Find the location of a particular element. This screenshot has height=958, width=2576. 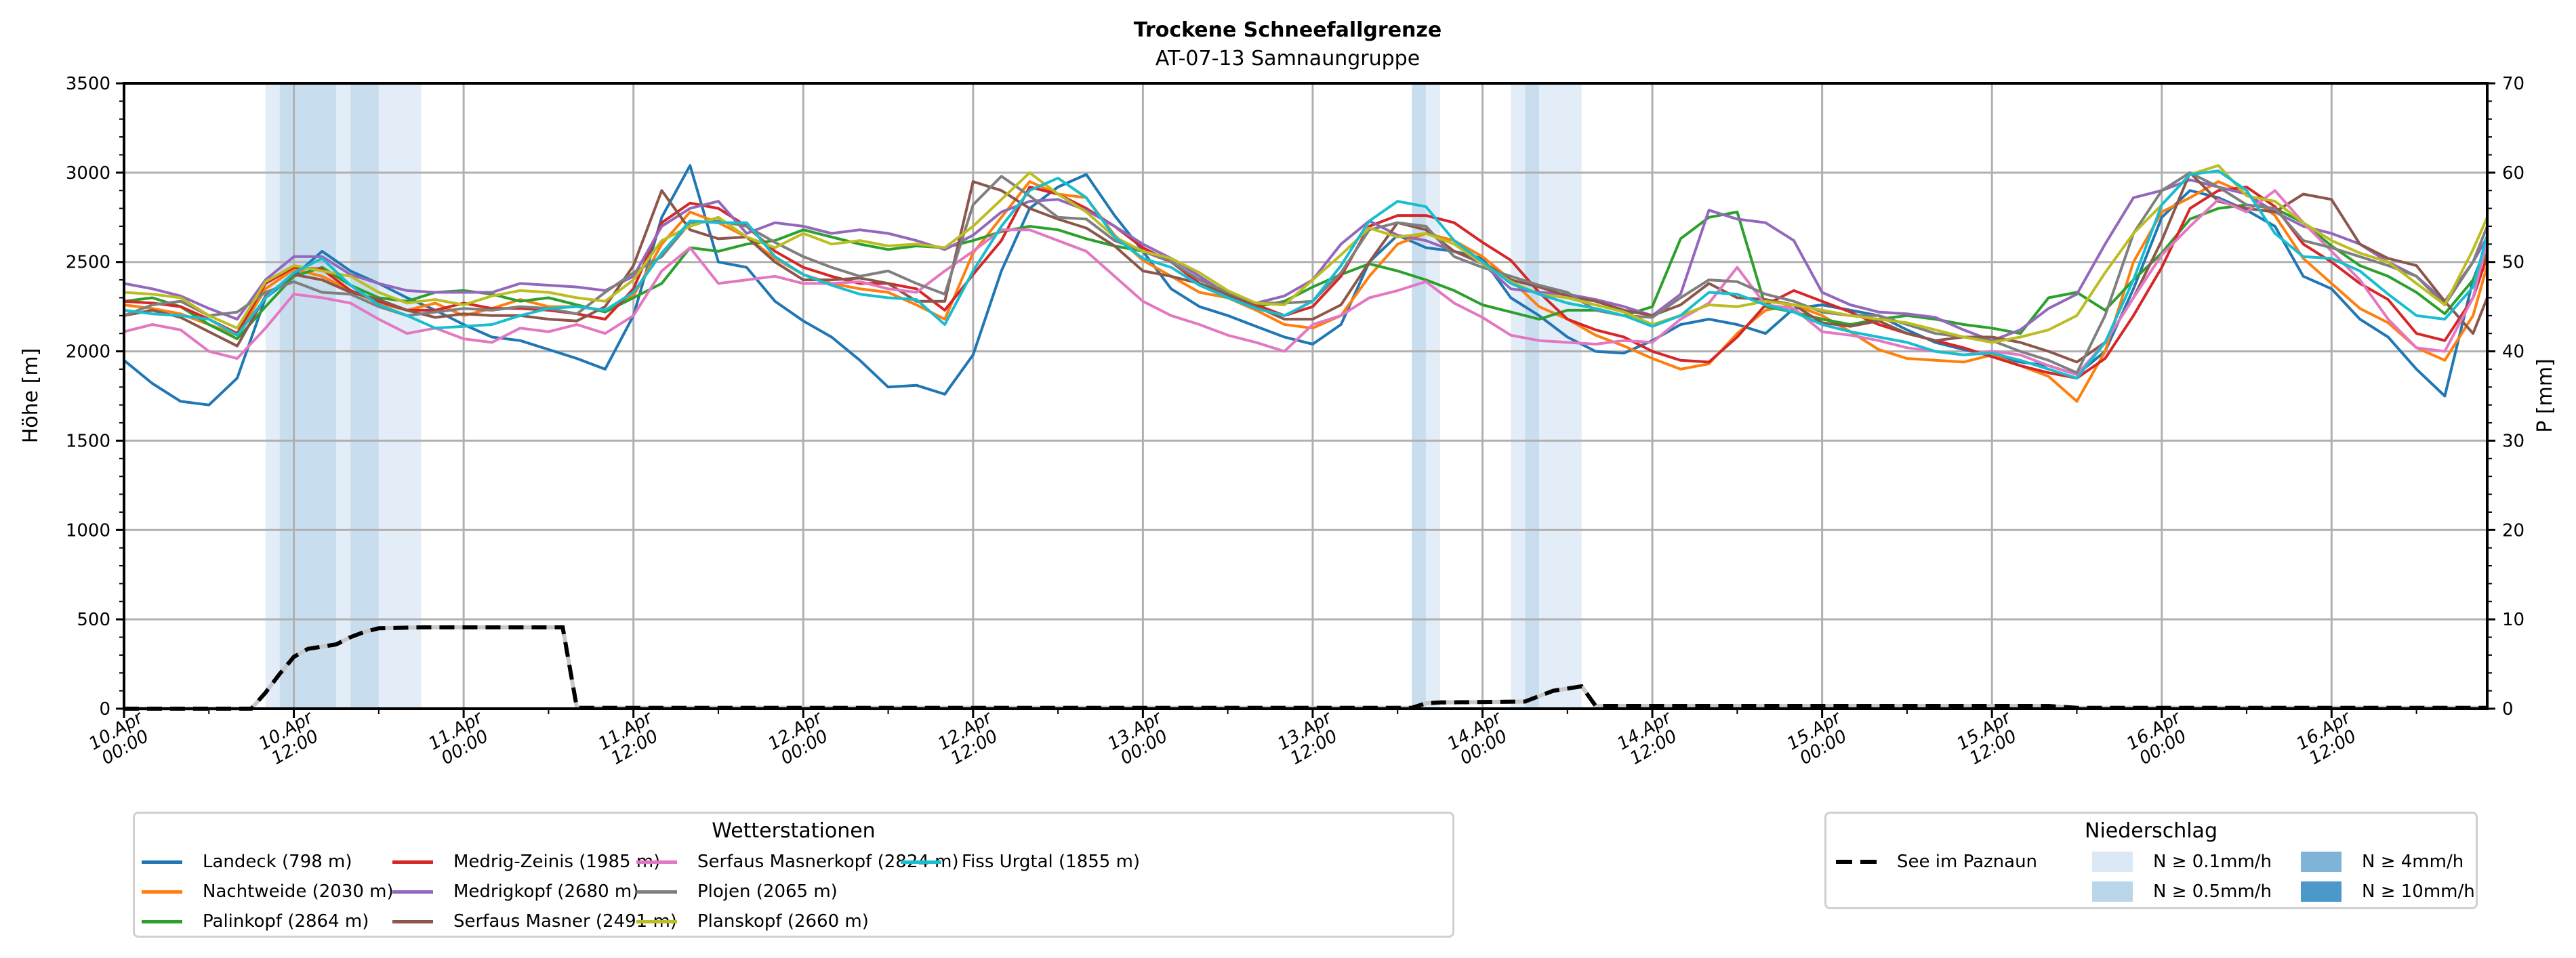

legend-precip-label-1: N ≥ 0.5mm/h is located at coordinates (2212, 891).